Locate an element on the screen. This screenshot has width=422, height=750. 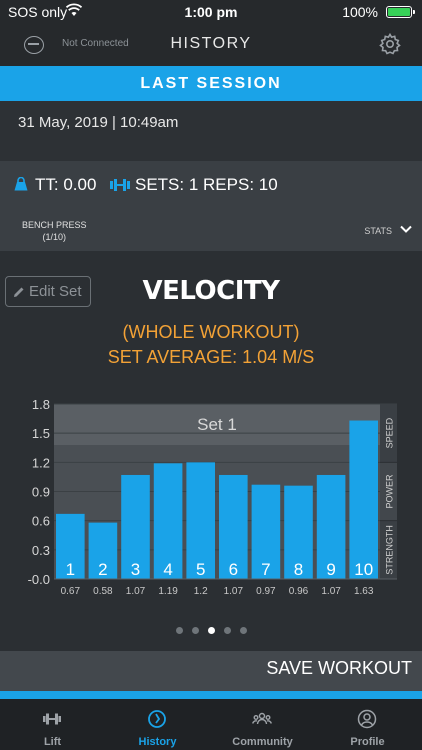
chevron-down-icon is located at coordinates (406, 229).